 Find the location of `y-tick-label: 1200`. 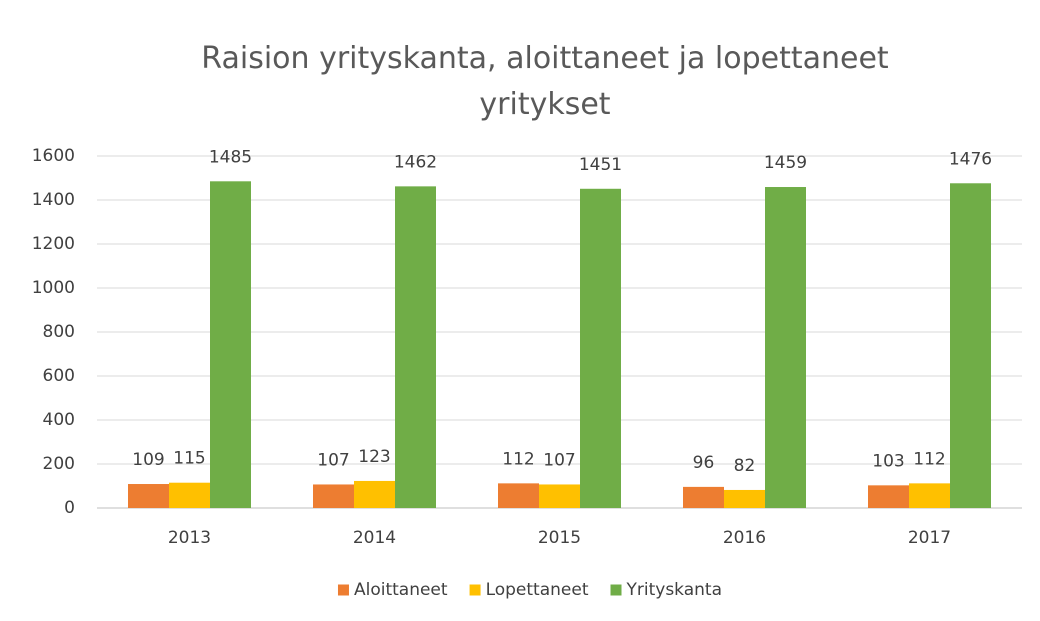

y-tick-label: 1200 is located at coordinates (53, 244).